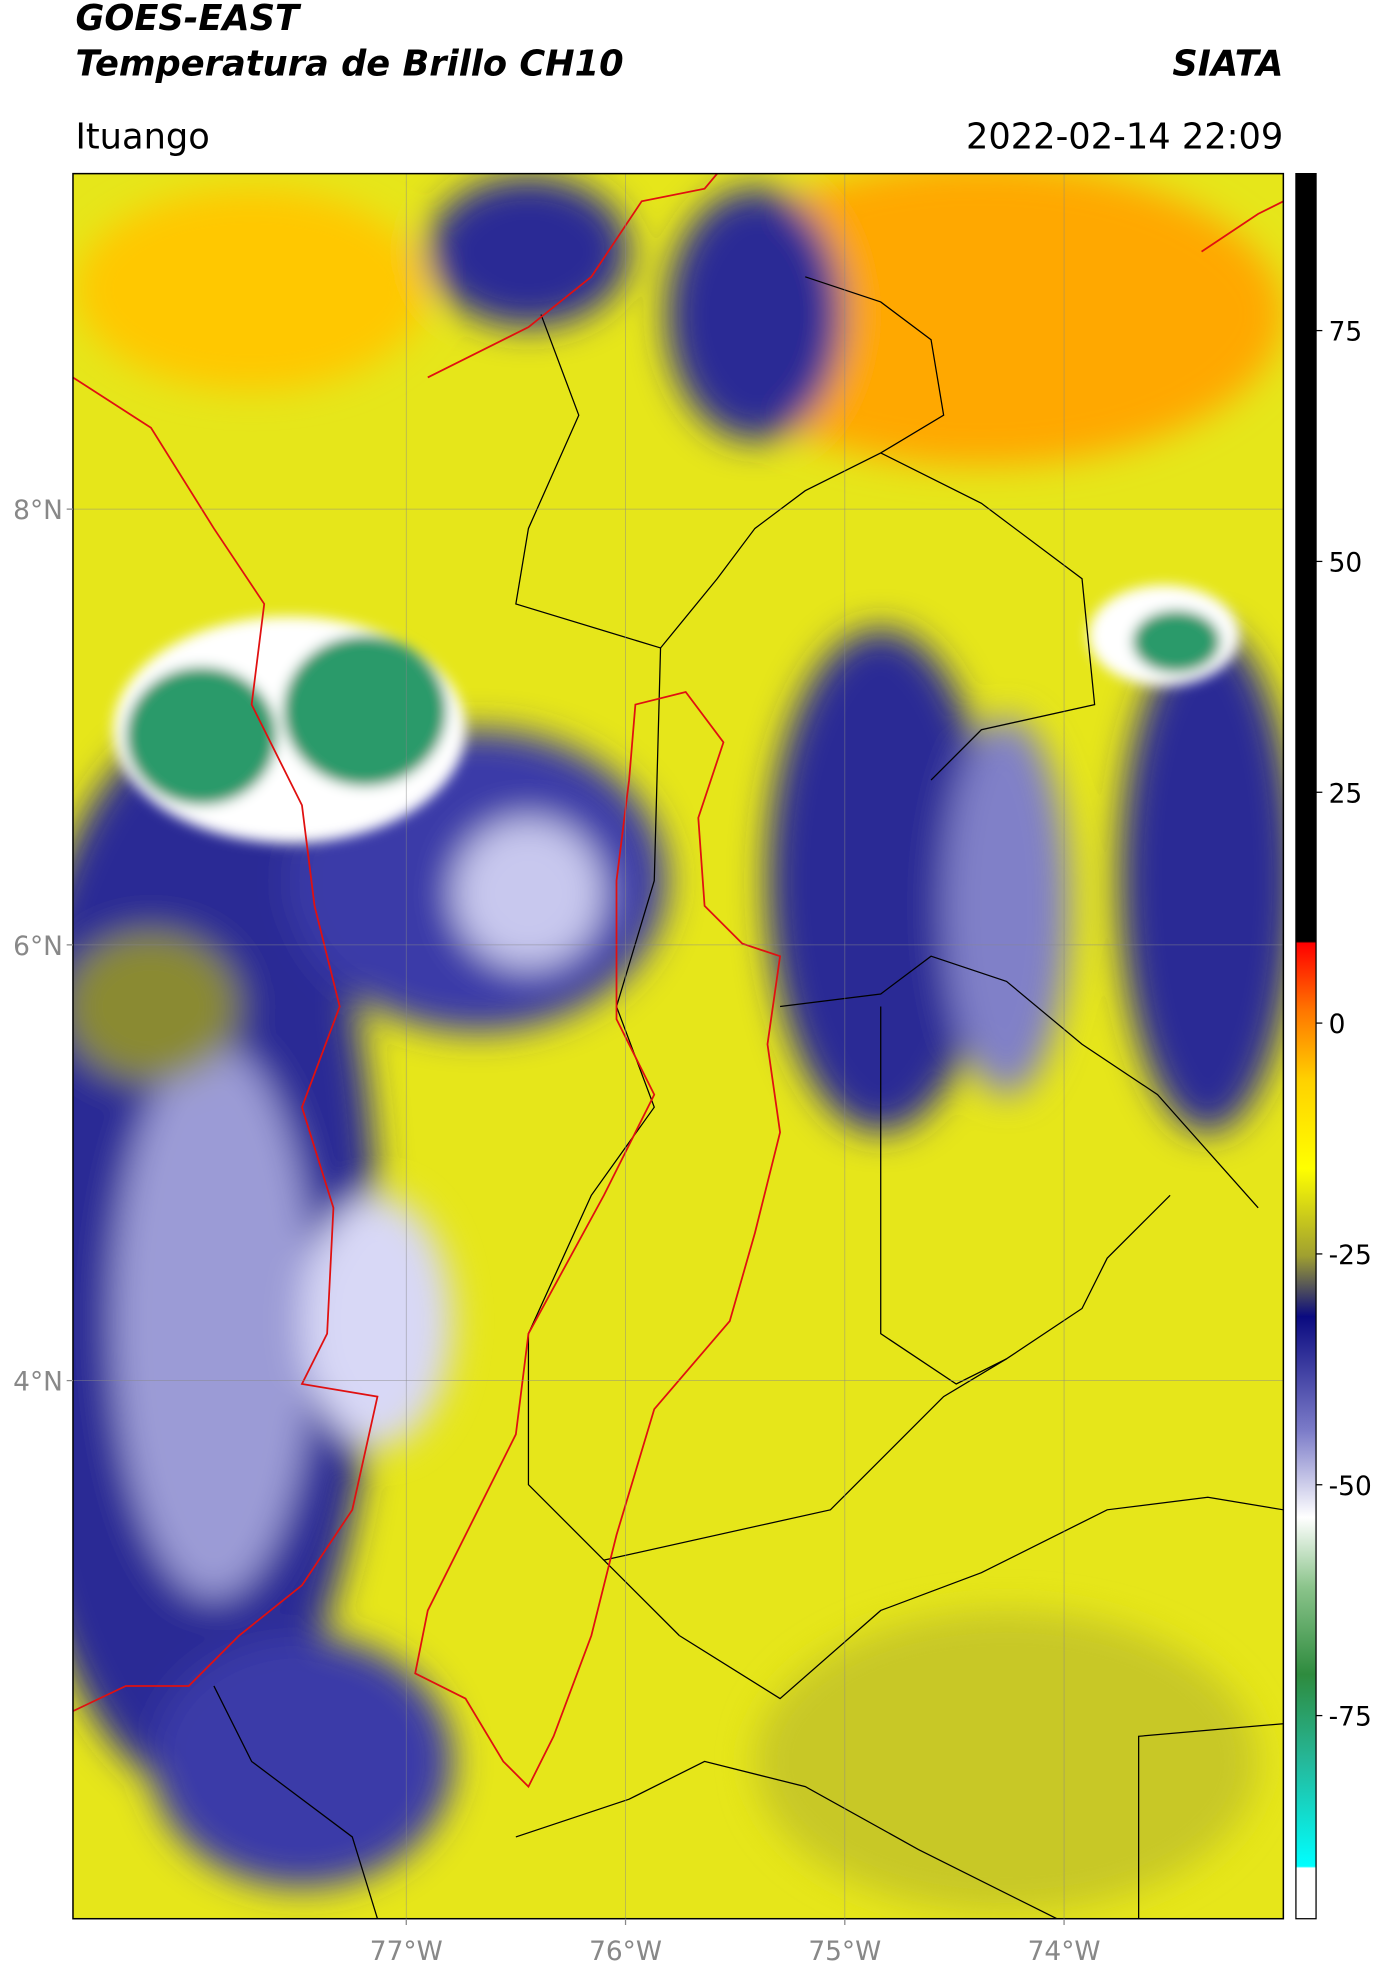 Image resolution: width=1384 pixels, height=1981 pixels. I want to click on x-tick-label: 77°W, so click(406, 1951).